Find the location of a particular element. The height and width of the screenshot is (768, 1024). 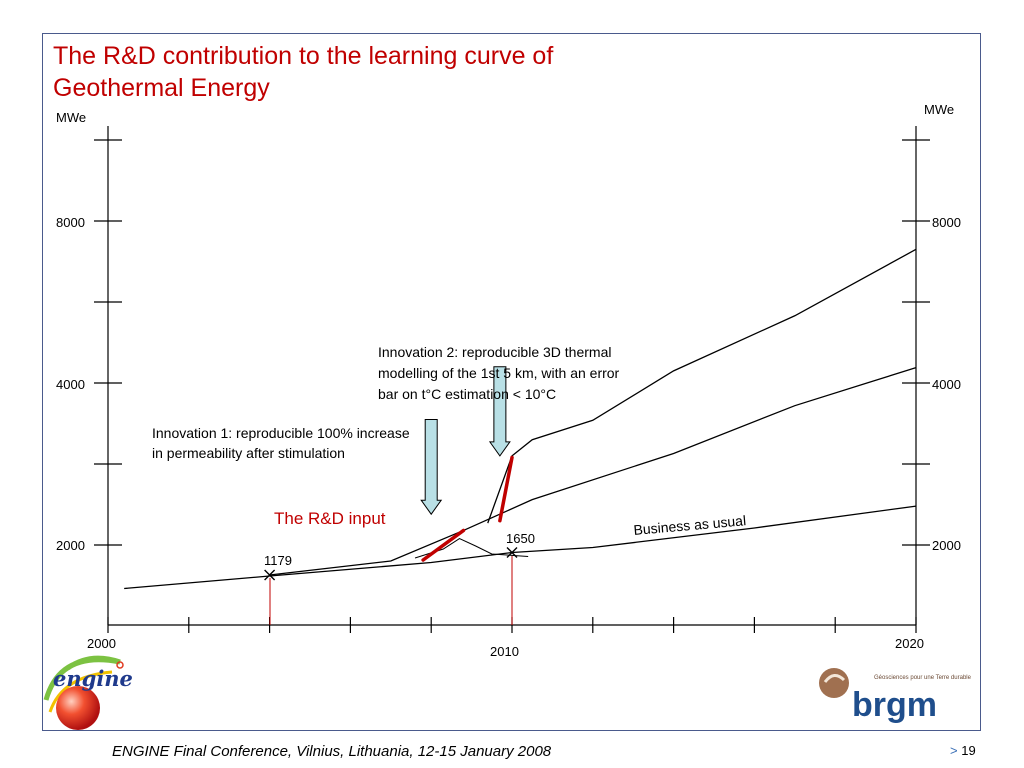

brgm-logo-tagline: Géosciences pour une Terre durable is located at coordinates (923, 678).